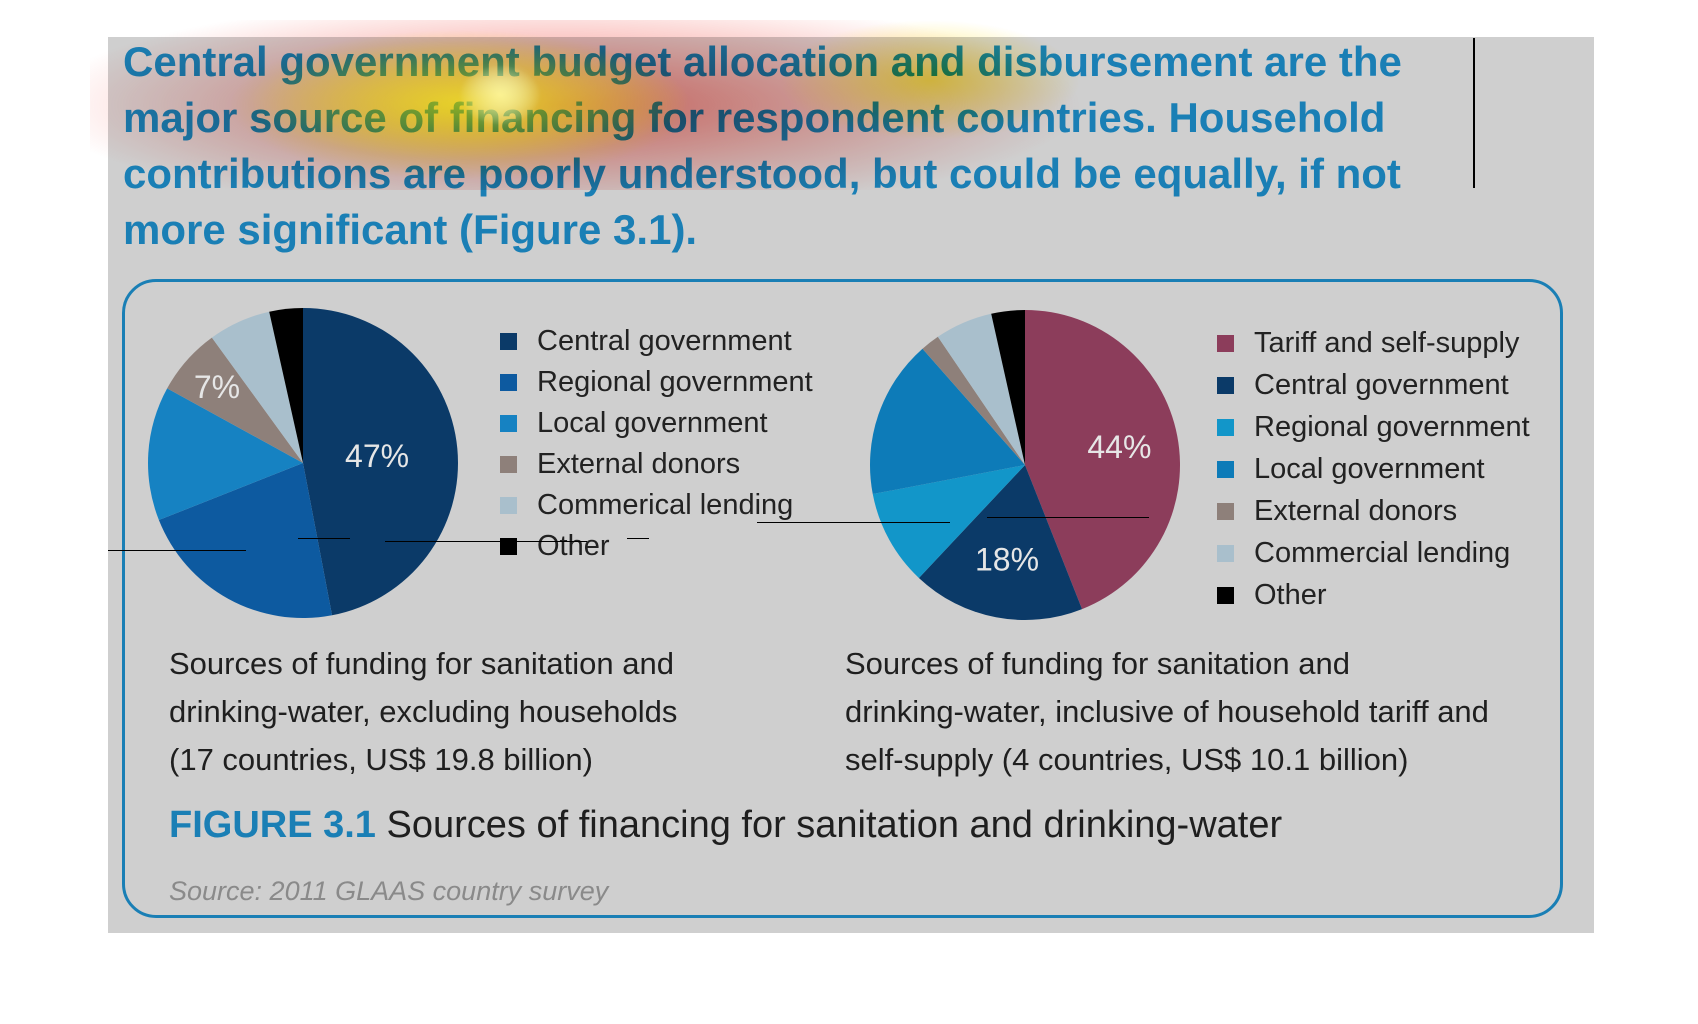 This screenshot has height=1024, width=1698. I want to click on pie-slice-commercial-lending, so click(981, 389).